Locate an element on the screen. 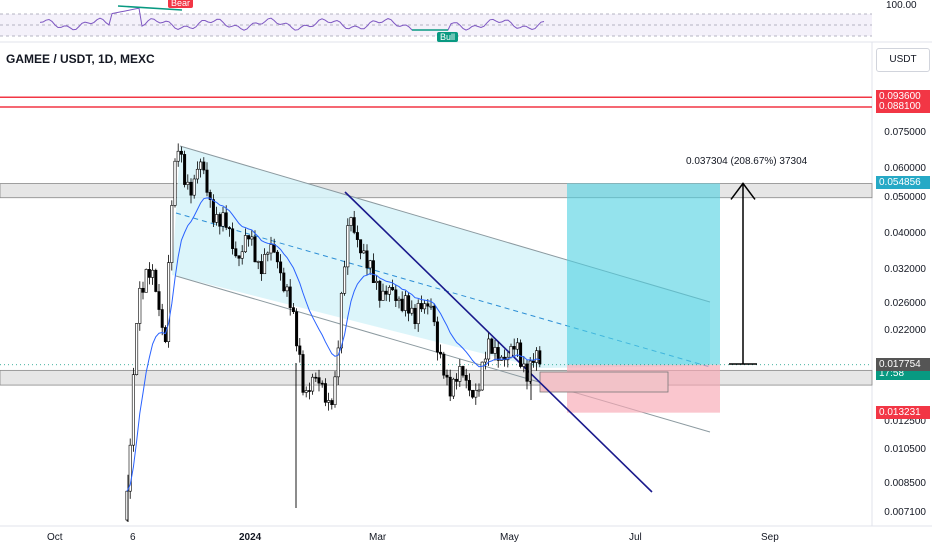 The width and height of the screenshot is (932, 550). x-tick-label: Jul is located at coordinates (635, 537).